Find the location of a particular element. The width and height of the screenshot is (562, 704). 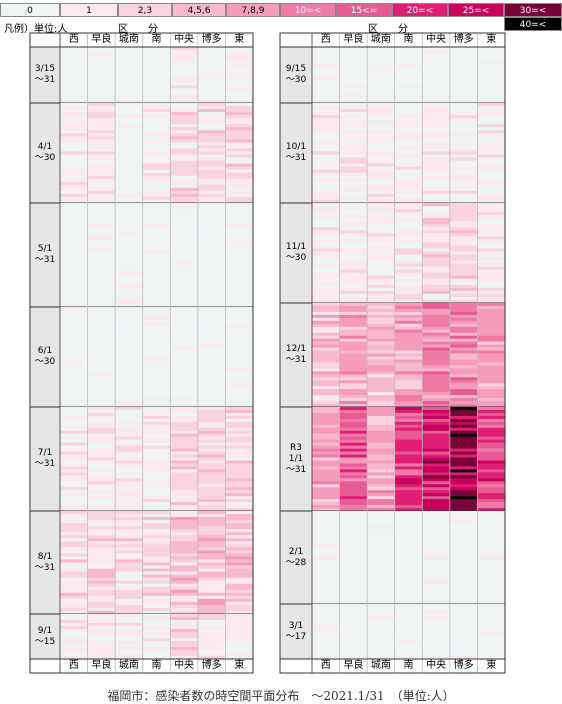

month-label-line: ～31 is located at coordinates (296, 158).